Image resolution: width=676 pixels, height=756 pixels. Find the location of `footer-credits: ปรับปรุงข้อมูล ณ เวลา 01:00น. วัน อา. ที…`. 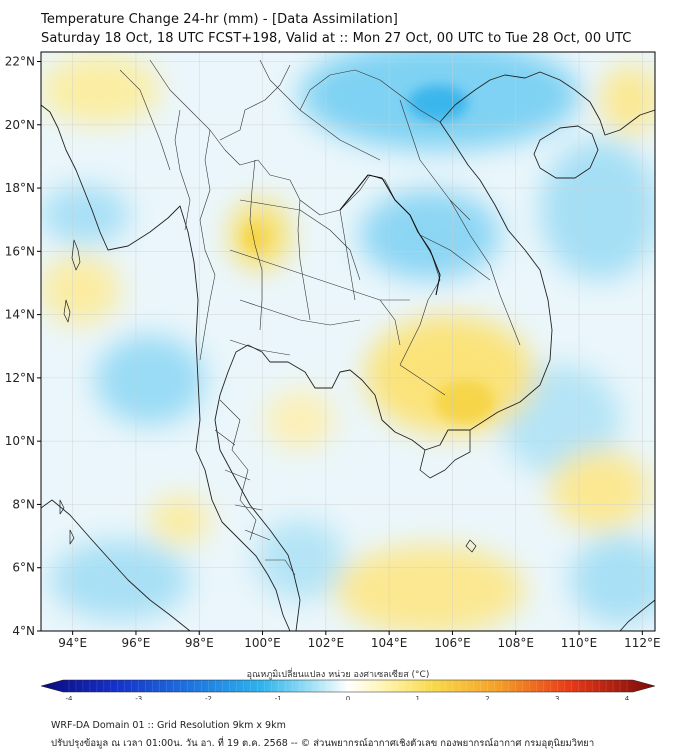

footer-credits: ปรับปรุงข้อมูล ณ เวลา 01:00น. วัน อา. ที… is located at coordinates (323, 743).